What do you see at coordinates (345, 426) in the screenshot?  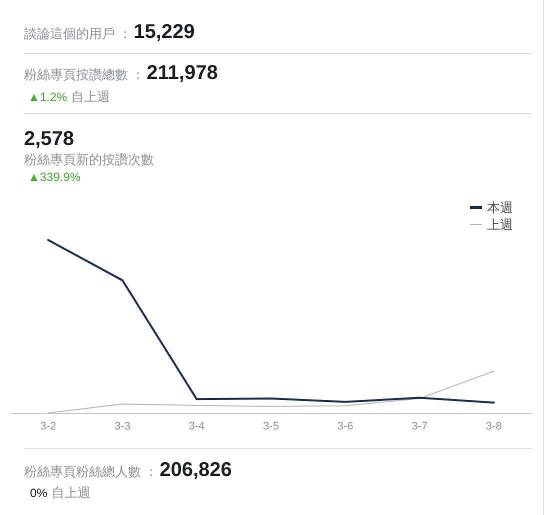 I see `x-tick-label: 3-6` at bounding box center [345, 426].